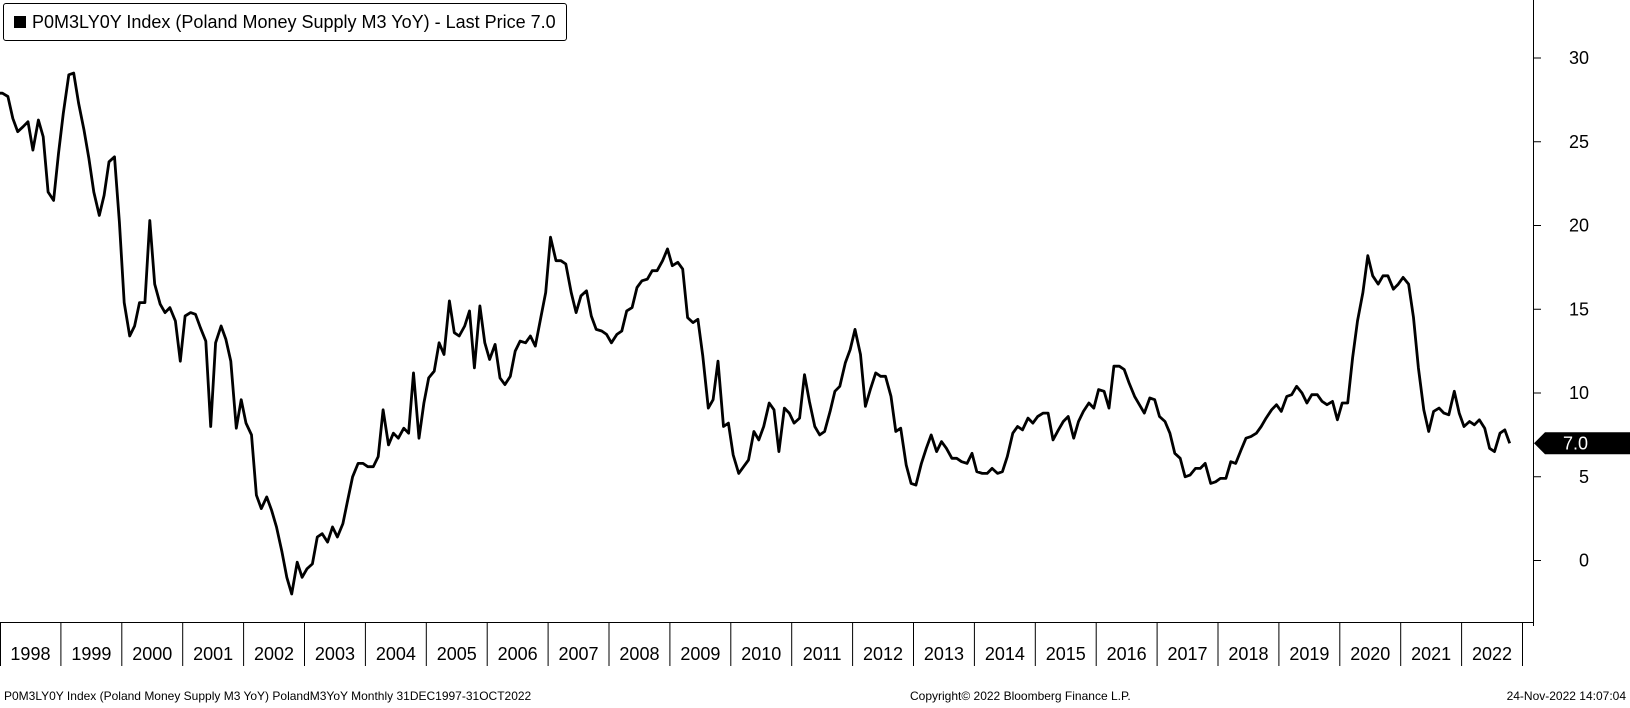 The image size is (1630, 708). What do you see at coordinates (1584, 477) in the screenshot?
I see `y-tick-label: 5` at bounding box center [1584, 477].